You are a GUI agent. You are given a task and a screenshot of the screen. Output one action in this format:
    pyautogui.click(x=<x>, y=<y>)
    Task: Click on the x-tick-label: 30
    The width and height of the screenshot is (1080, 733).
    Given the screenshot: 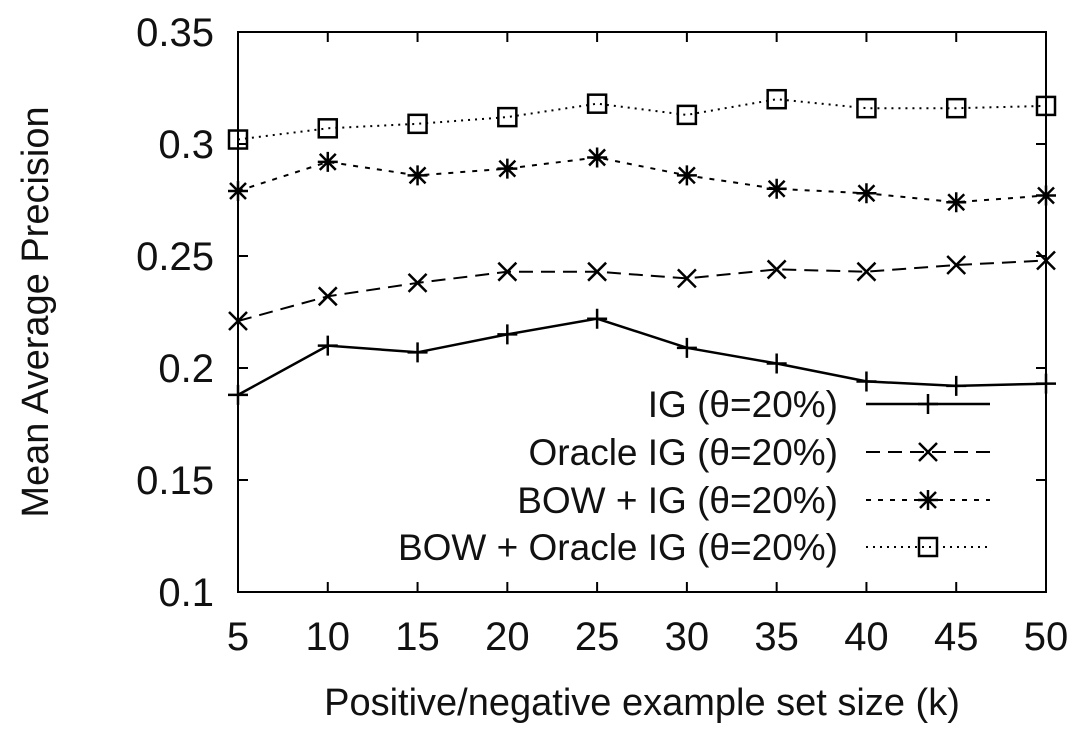 What is the action you would take?
    pyautogui.click(x=687, y=637)
    